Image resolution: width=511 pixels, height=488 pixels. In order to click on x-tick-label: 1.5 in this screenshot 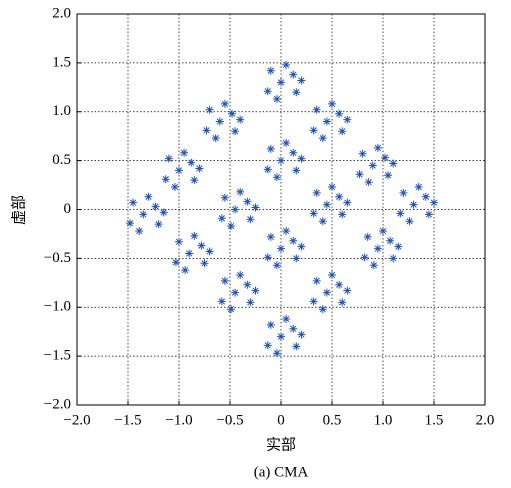, I will do `click(434, 420)`.